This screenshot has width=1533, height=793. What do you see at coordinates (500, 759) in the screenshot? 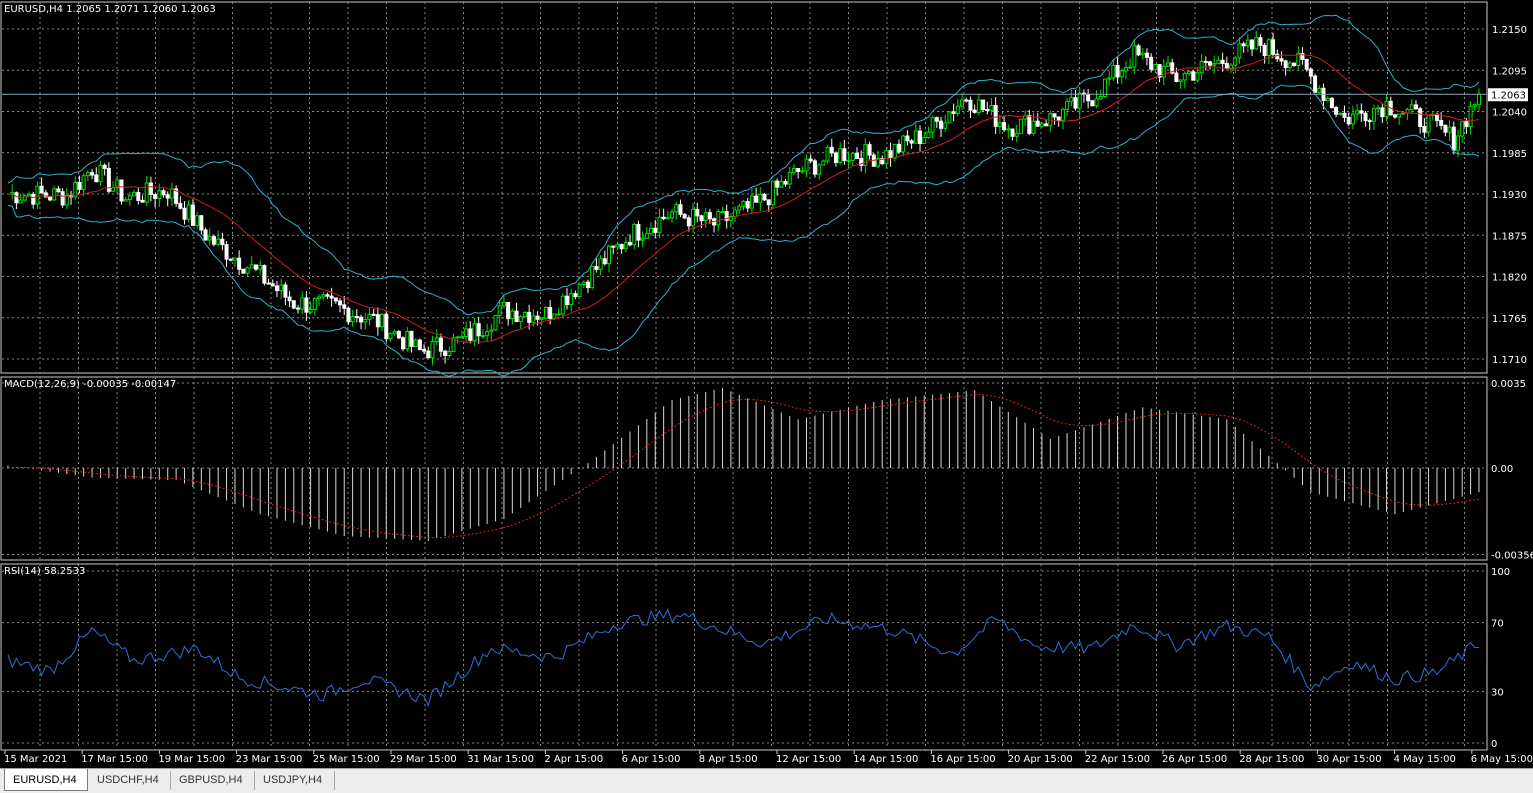
I see `x-tick-label: 31 Mar 15:00` at bounding box center [500, 759].